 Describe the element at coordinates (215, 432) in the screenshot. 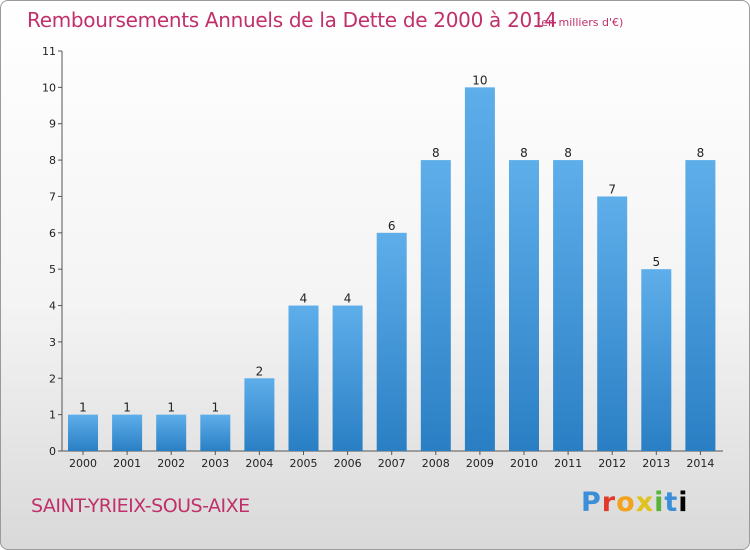

I see `bar-2003` at that location.